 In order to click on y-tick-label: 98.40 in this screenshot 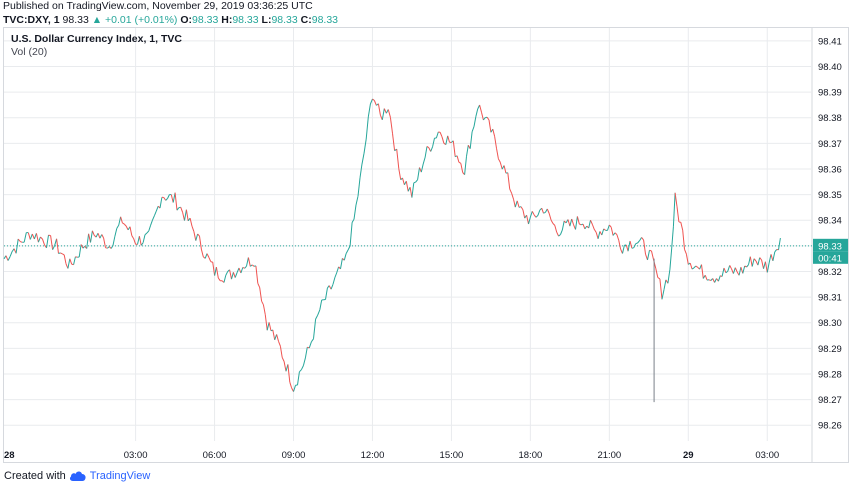, I will do `click(830, 67)`.